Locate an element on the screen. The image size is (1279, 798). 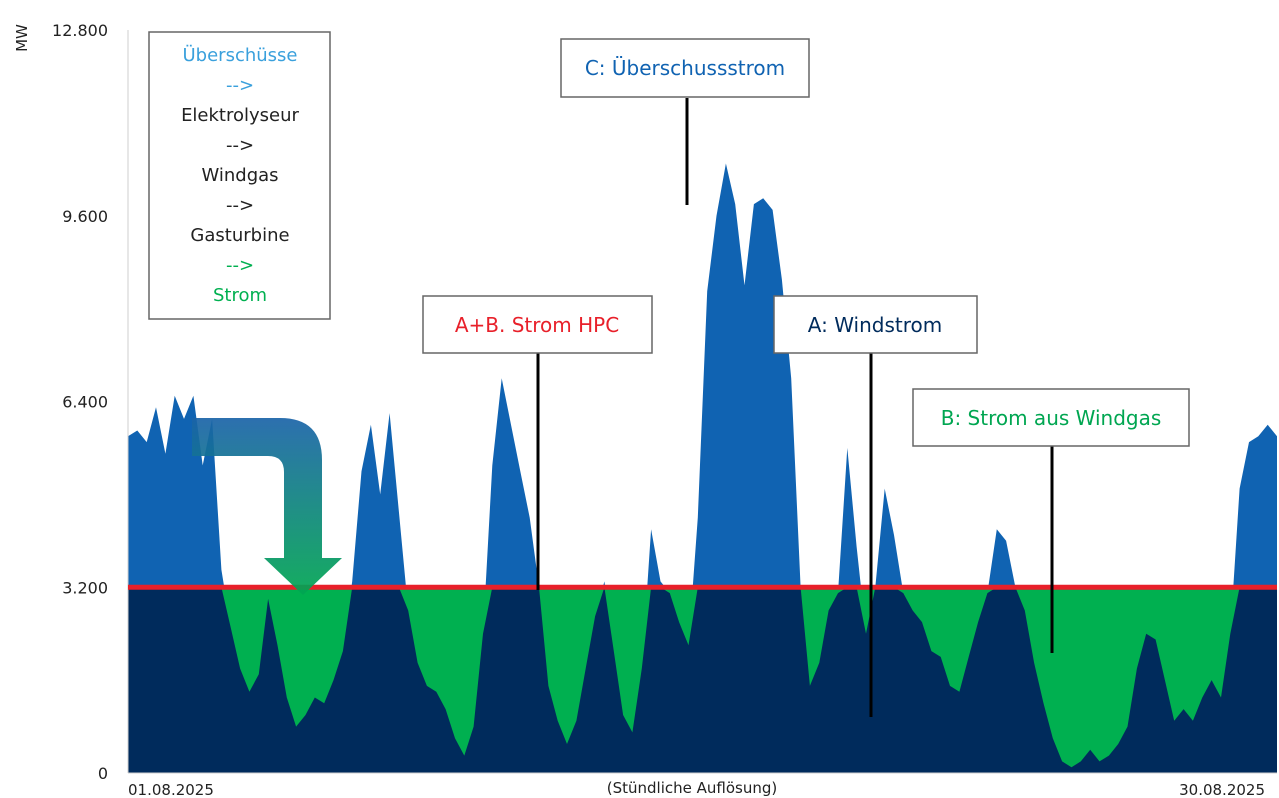
callout-b: B: Strom aus Windgas is located at coordinates (1051, 417).